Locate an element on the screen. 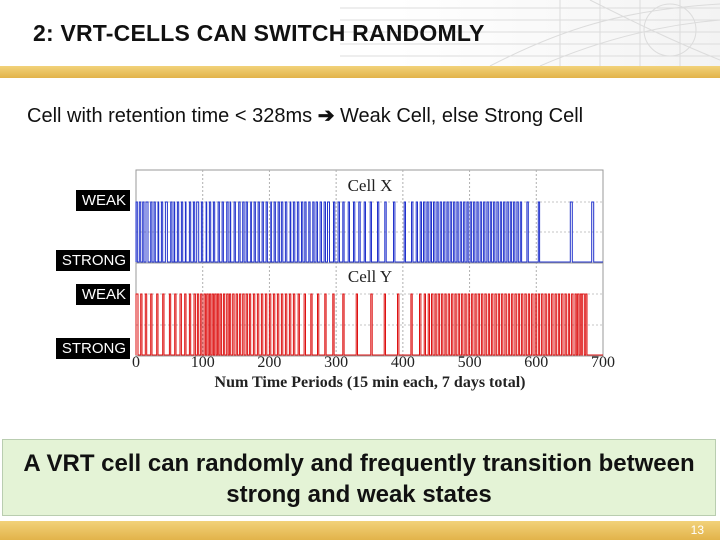 This screenshot has width=720, height=540. x-tick-label: 600 is located at coordinates (536, 362).